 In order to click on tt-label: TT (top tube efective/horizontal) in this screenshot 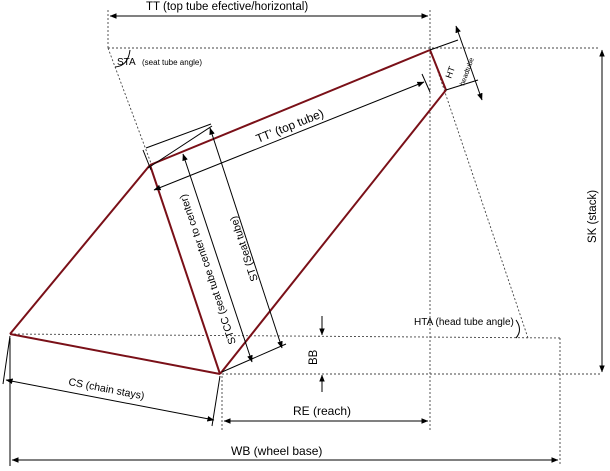, I will do `click(227, 7)`.